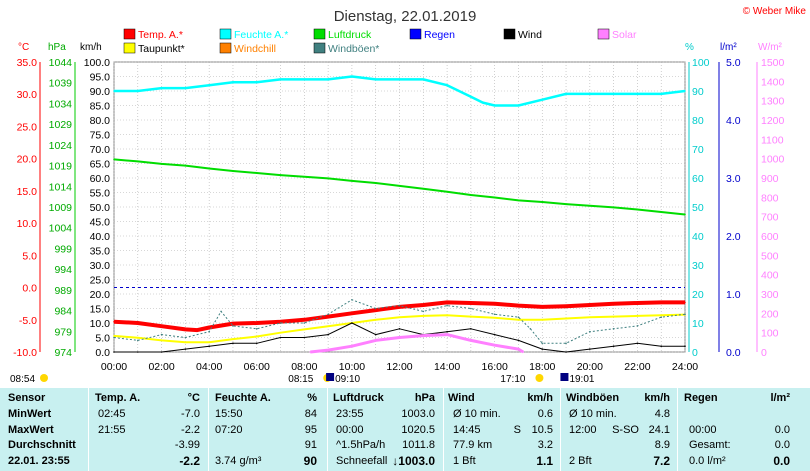 The height and width of the screenshot is (471, 810). I want to click on moonrise-icon, so click(330, 377).